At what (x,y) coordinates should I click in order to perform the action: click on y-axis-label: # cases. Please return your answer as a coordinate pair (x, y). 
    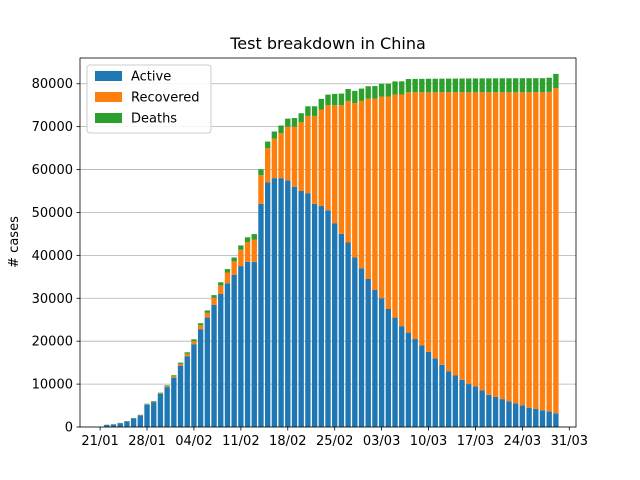
    Looking at the image, I should click on (14, 242).